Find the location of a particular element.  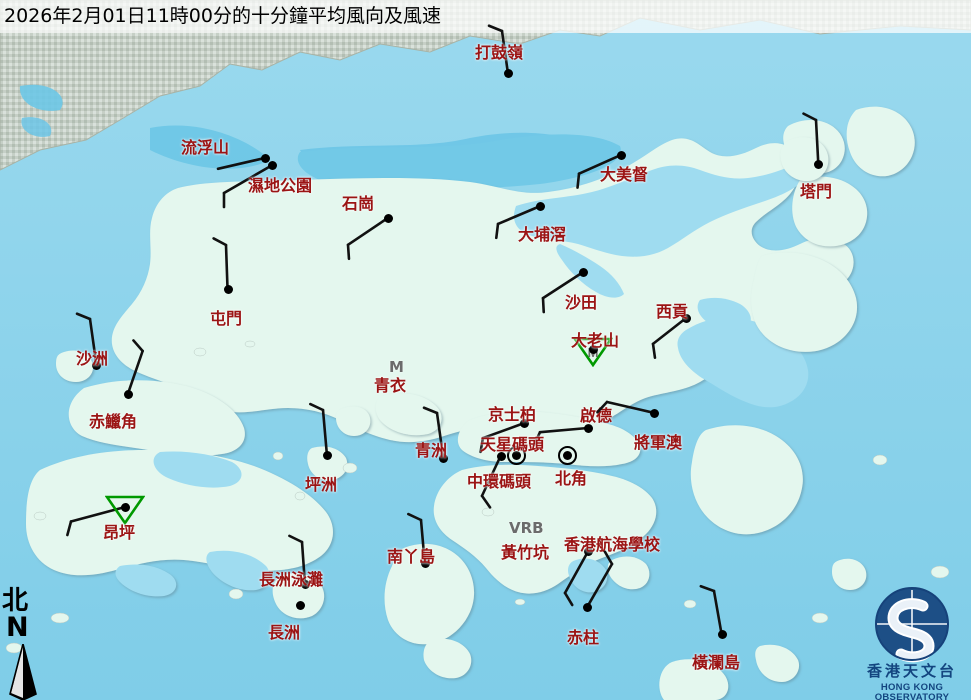

station-label: 香港航海學校 is located at coordinates (612, 544).